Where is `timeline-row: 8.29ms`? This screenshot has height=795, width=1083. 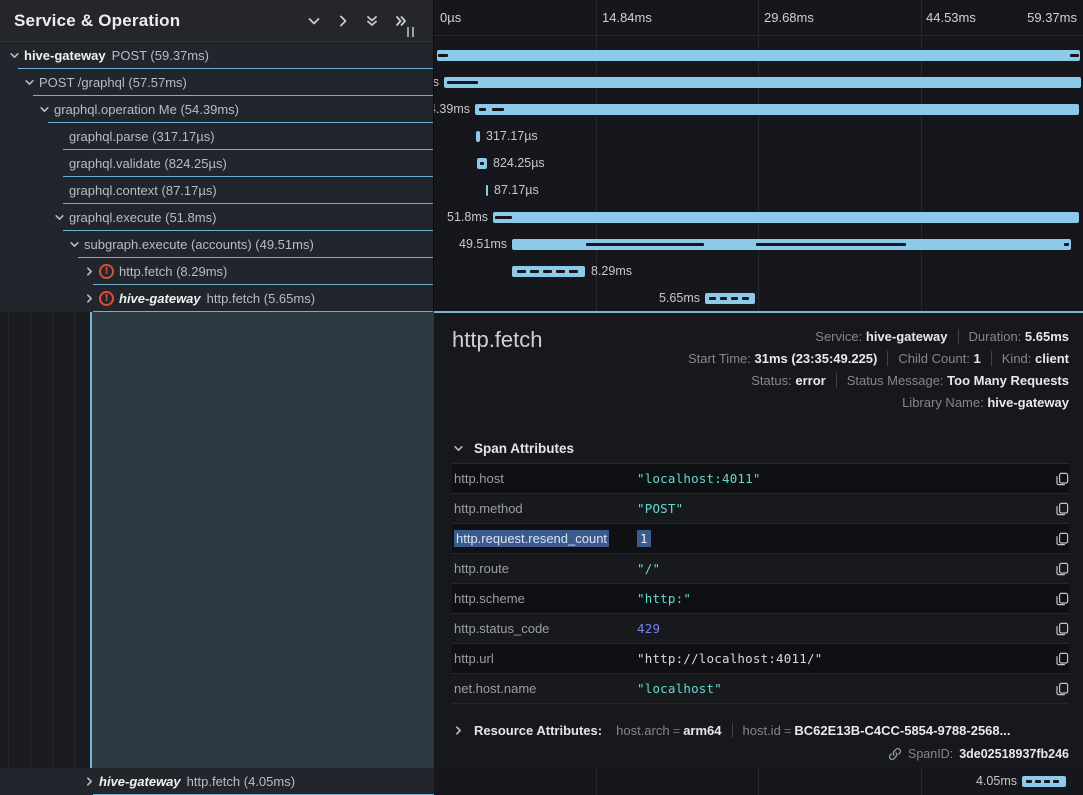
timeline-row: 8.29ms is located at coordinates (758, 271).